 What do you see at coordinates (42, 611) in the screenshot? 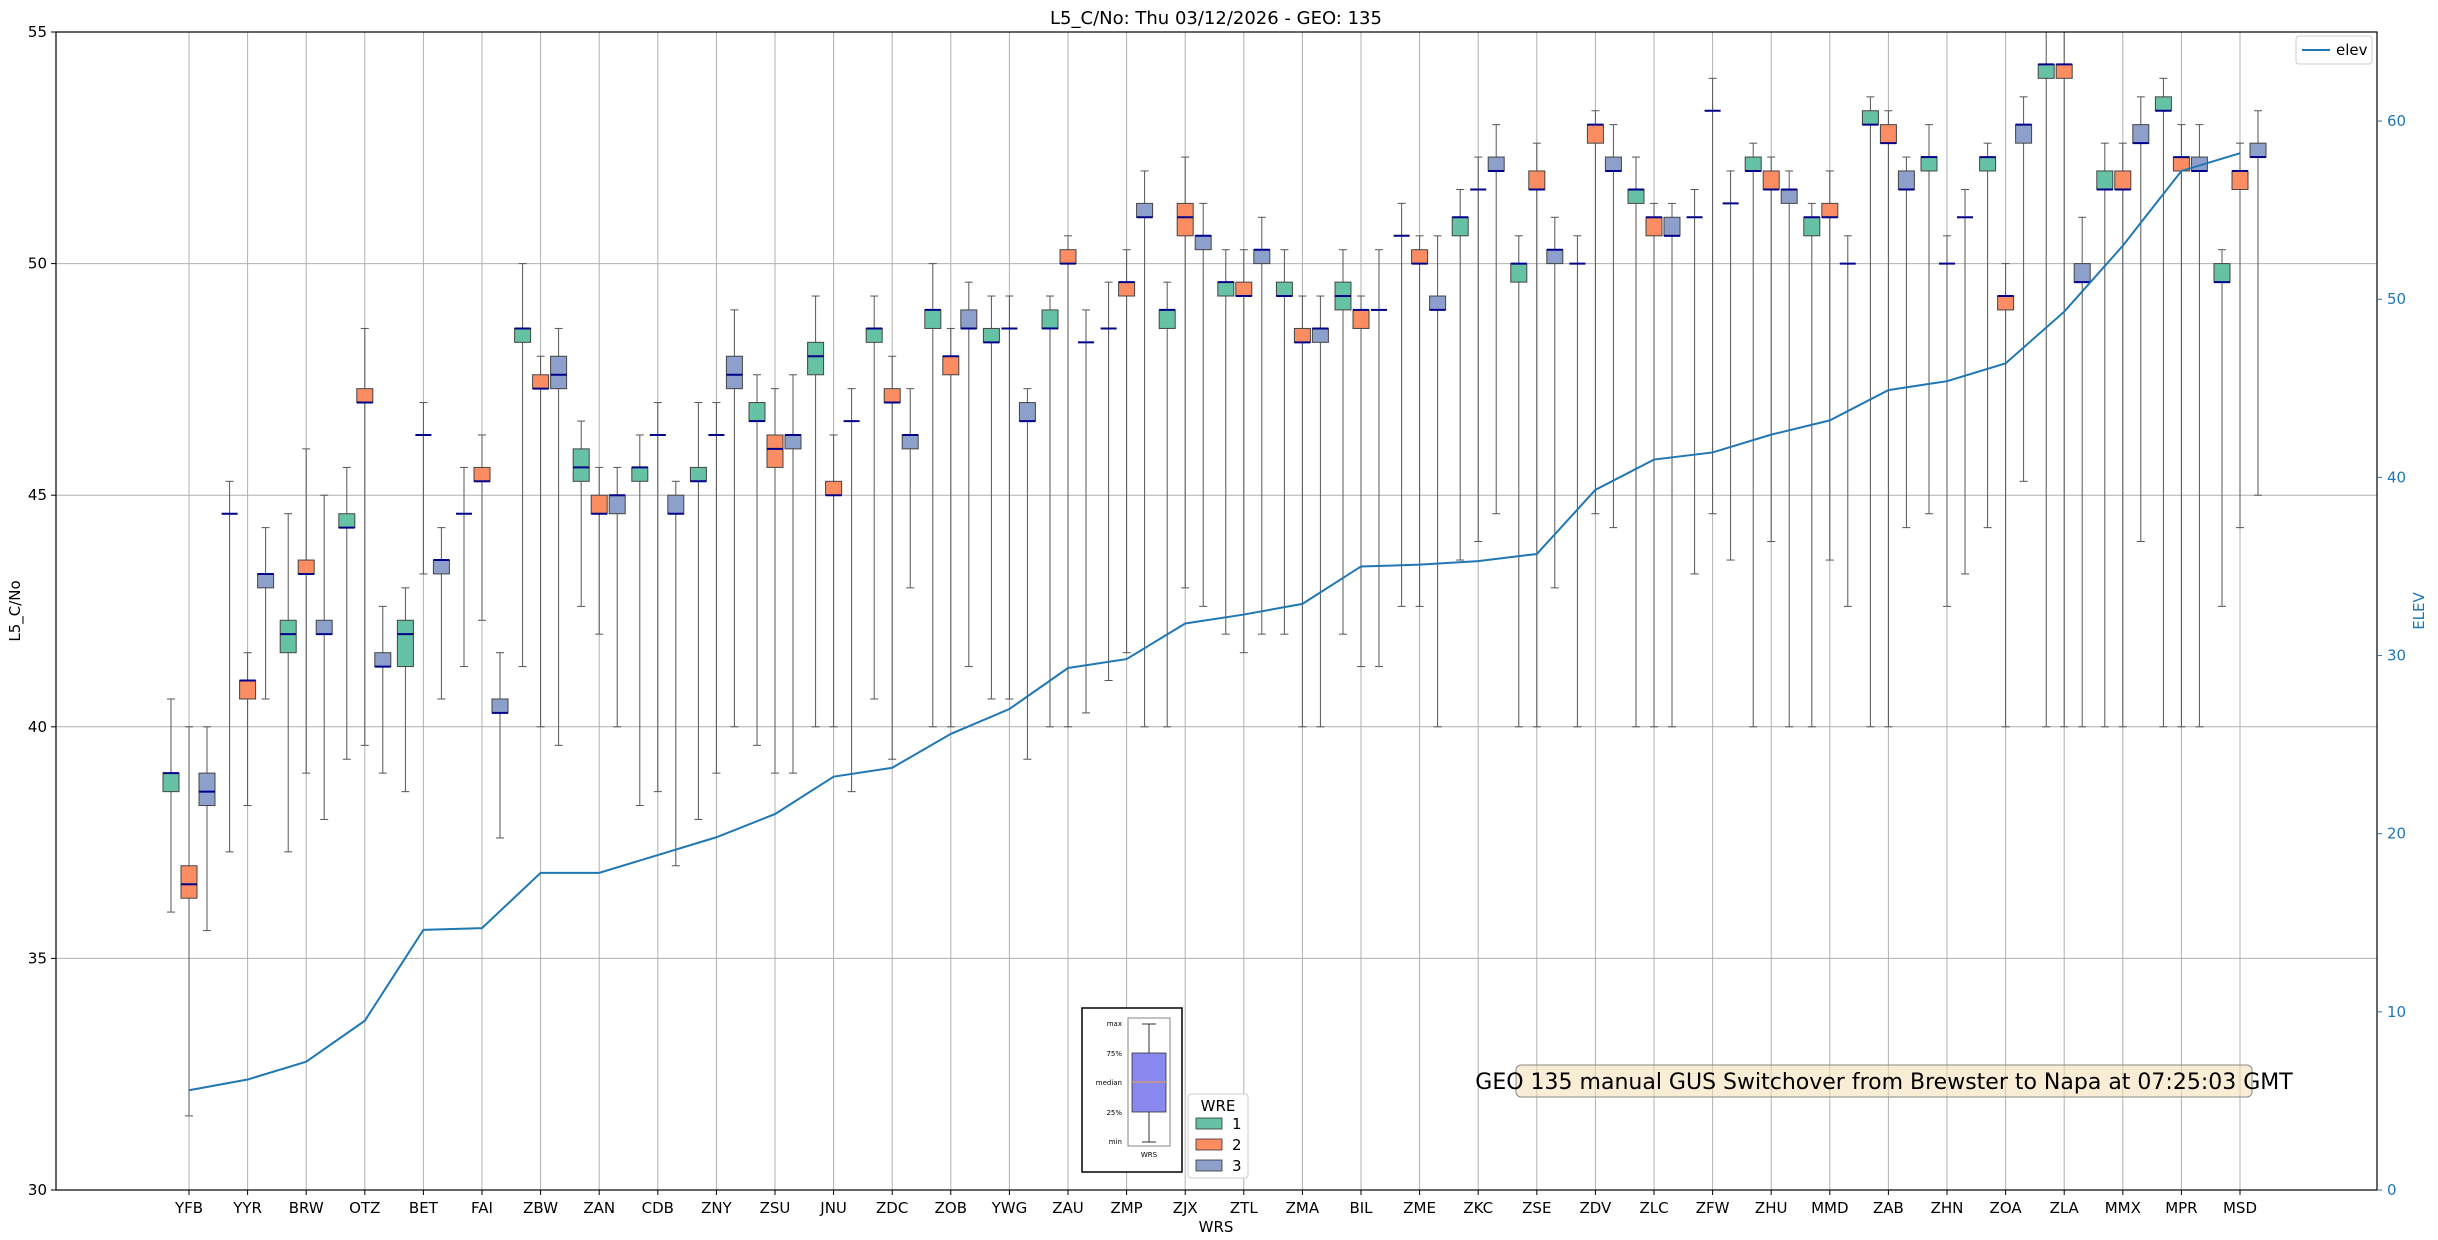
I see `y-tick-labels: 30 35 40 45 50 55` at bounding box center [42, 611].